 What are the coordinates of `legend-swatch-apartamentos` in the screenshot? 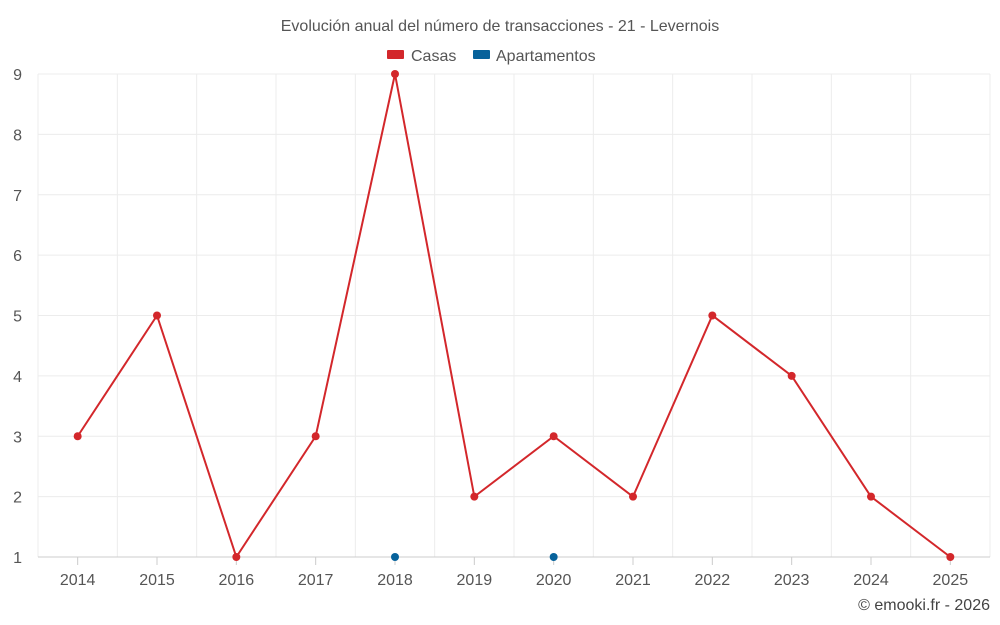 It's located at (481, 54).